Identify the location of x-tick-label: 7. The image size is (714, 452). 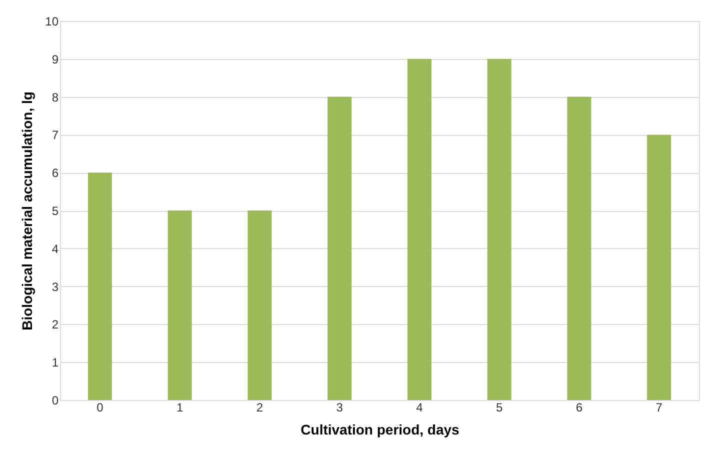
(659, 407).